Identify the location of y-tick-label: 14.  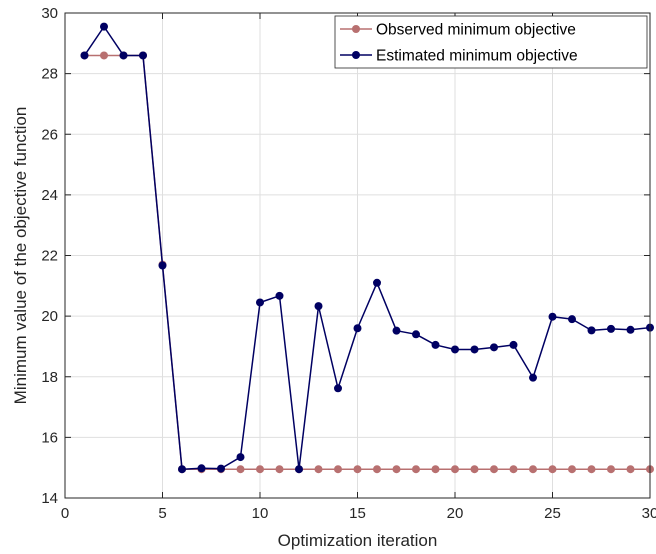
(49, 498).